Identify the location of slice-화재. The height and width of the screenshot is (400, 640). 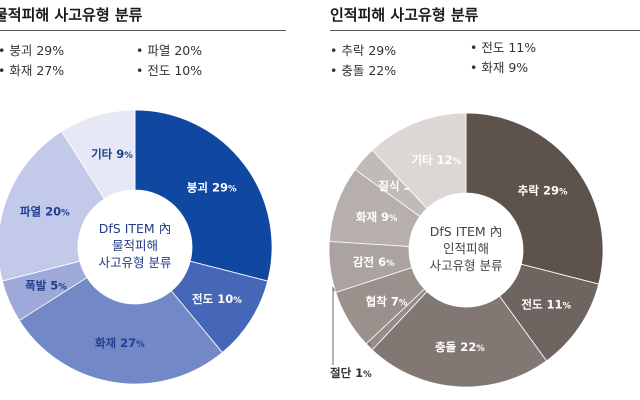
(120, 330).